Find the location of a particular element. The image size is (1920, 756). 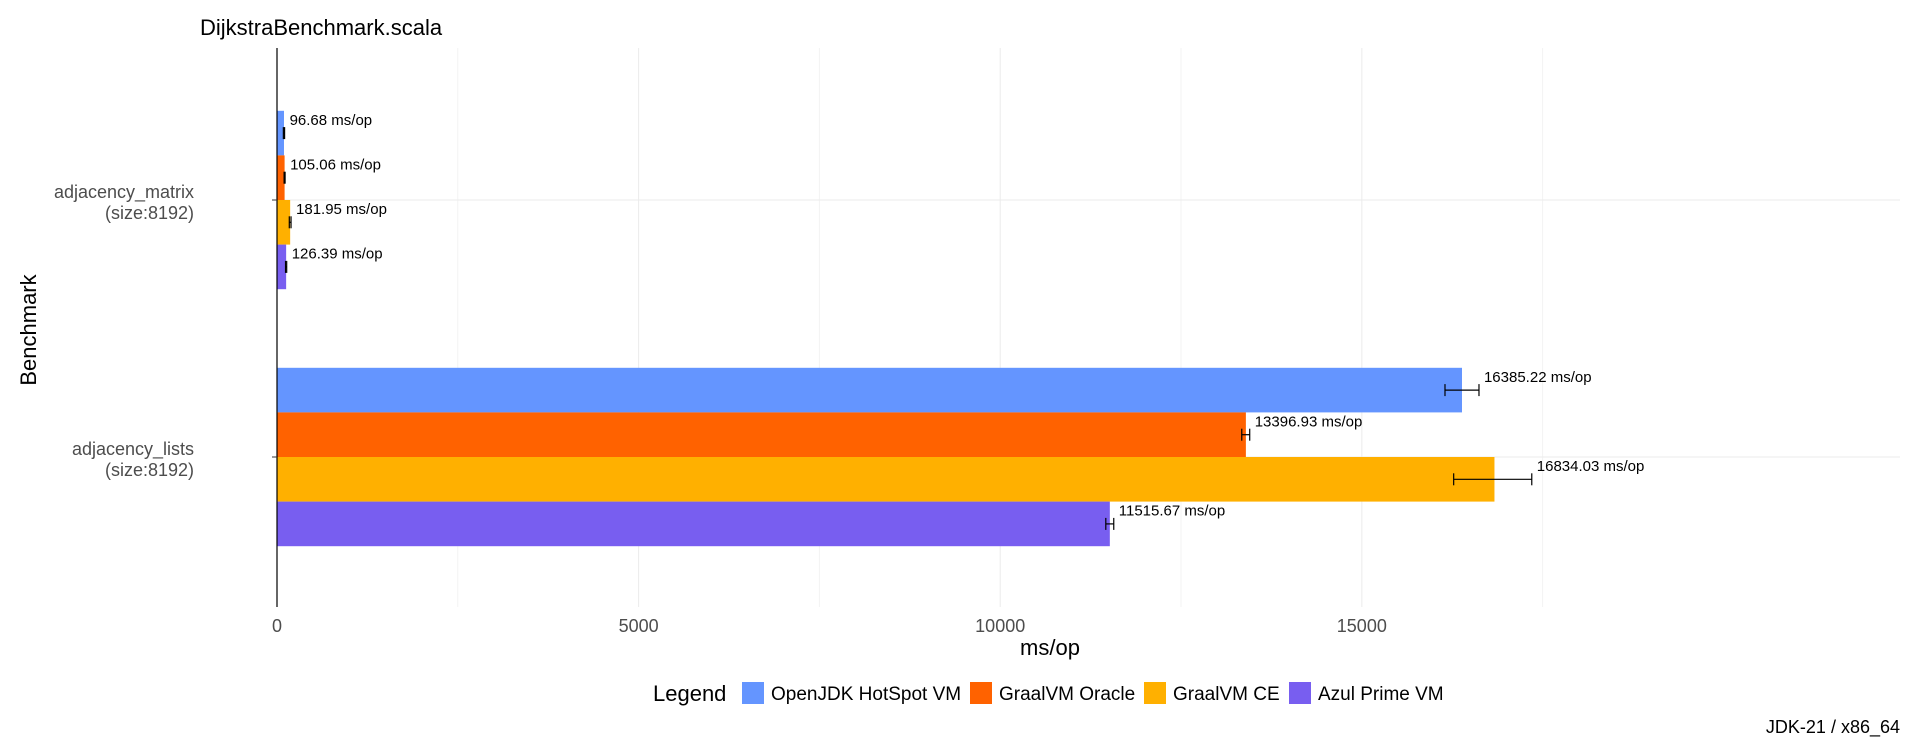

data-label: 181.95 ms/op is located at coordinates (341, 209).